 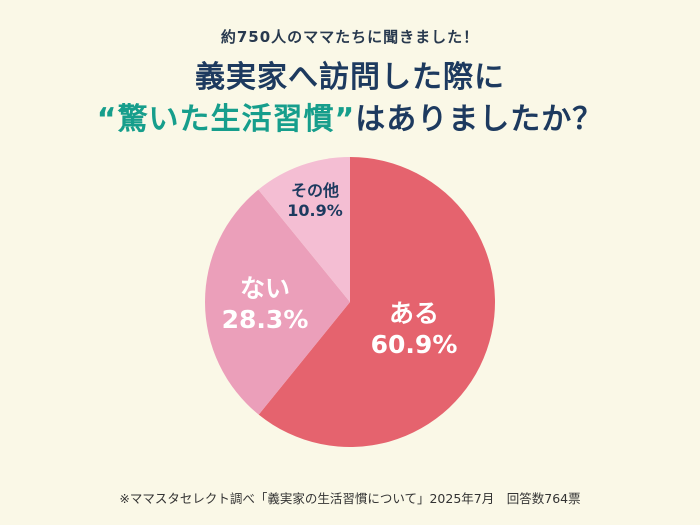 I want to click on survey-kicker: 約750人のママたちに聞きました！, so click(x=350, y=37).